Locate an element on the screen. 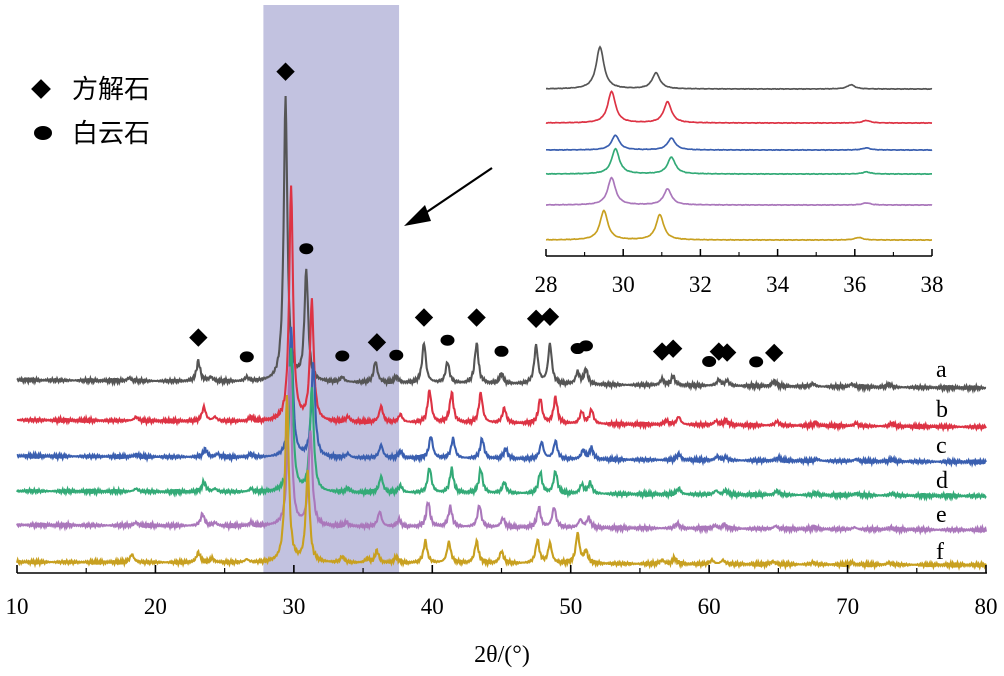 The image size is (1004, 676). inset-series-group is located at coordinates (739, 143).